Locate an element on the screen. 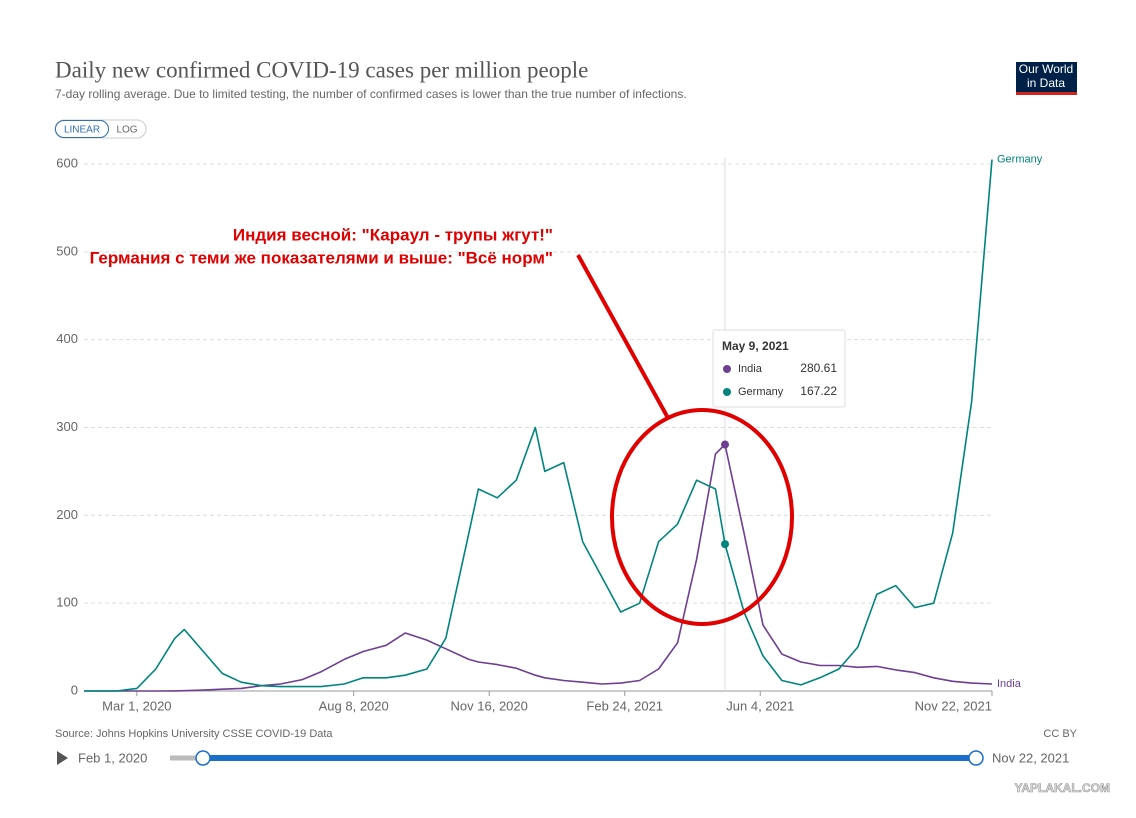  y-tick-label: 500 is located at coordinates (67, 250).